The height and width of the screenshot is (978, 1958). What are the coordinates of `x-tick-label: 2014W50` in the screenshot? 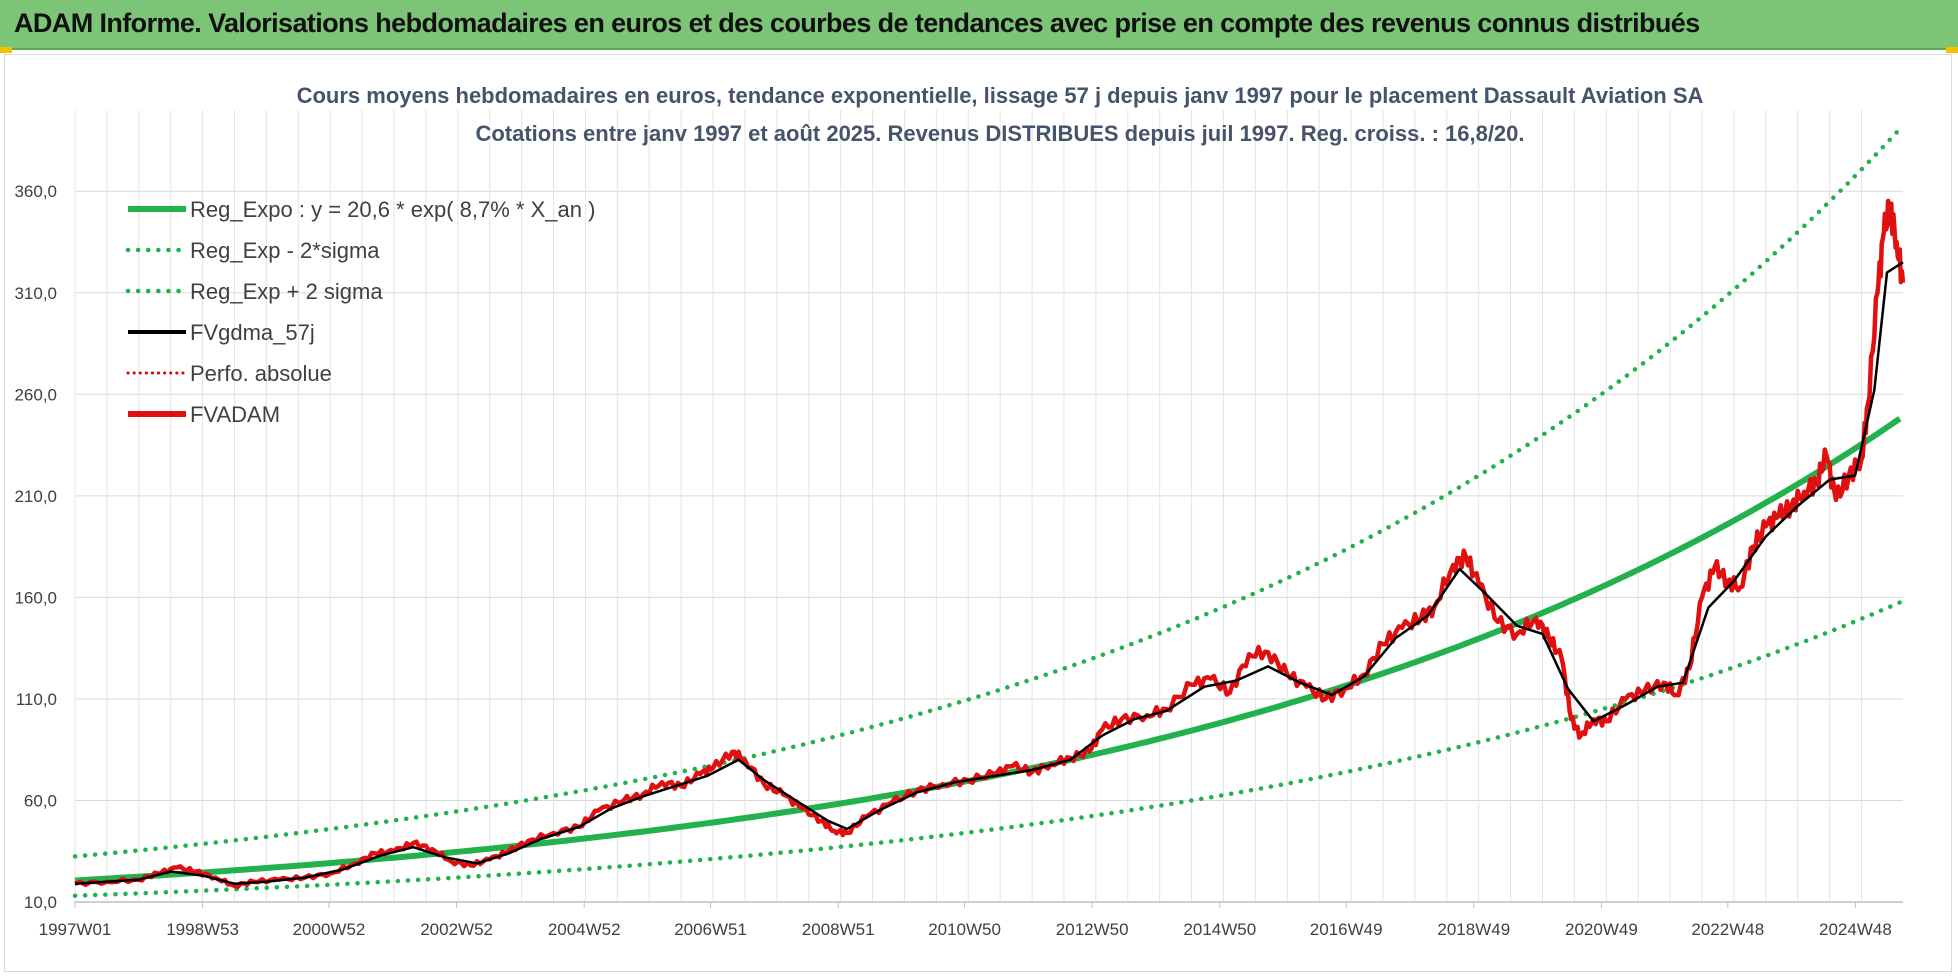 It's located at (1219, 929).